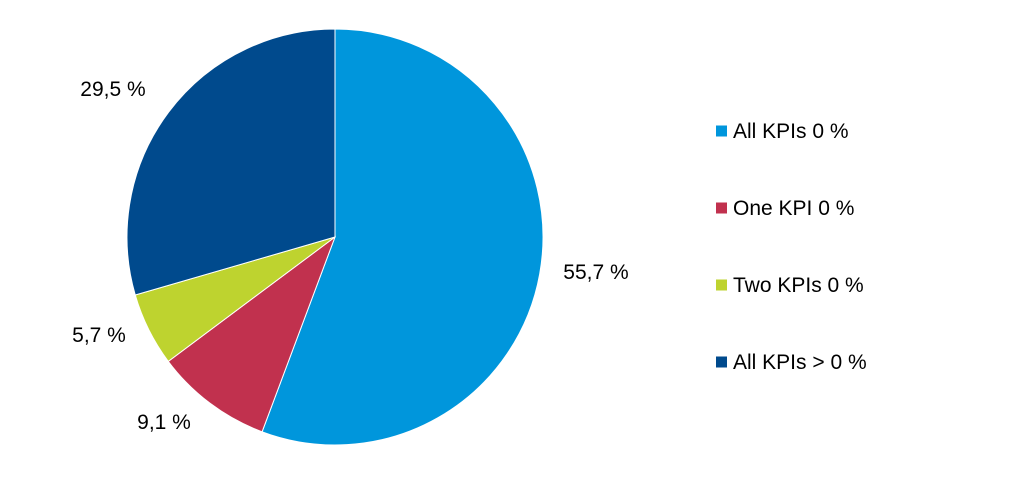 Image resolution: width=1016 pixels, height=477 pixels. I want to click on legend-item-3: Two KPIs 0 %, so click(790, 285).